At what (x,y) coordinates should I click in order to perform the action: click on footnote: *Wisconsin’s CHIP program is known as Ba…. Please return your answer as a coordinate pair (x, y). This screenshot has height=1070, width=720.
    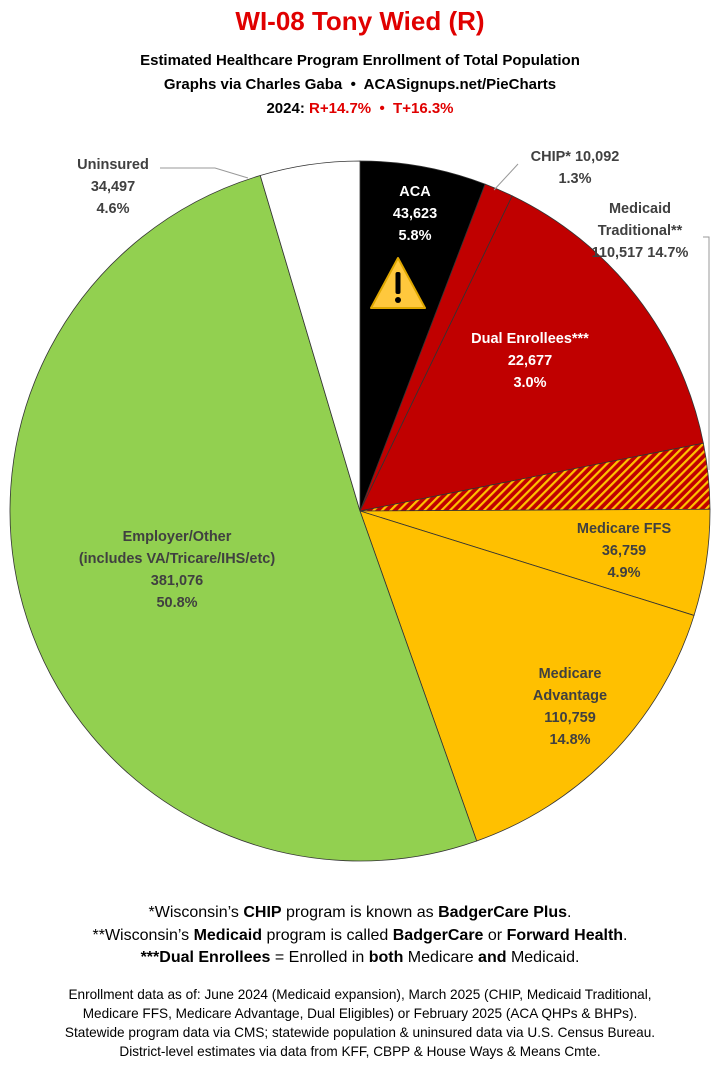
    Looking at the image, I should click on (360, 913).